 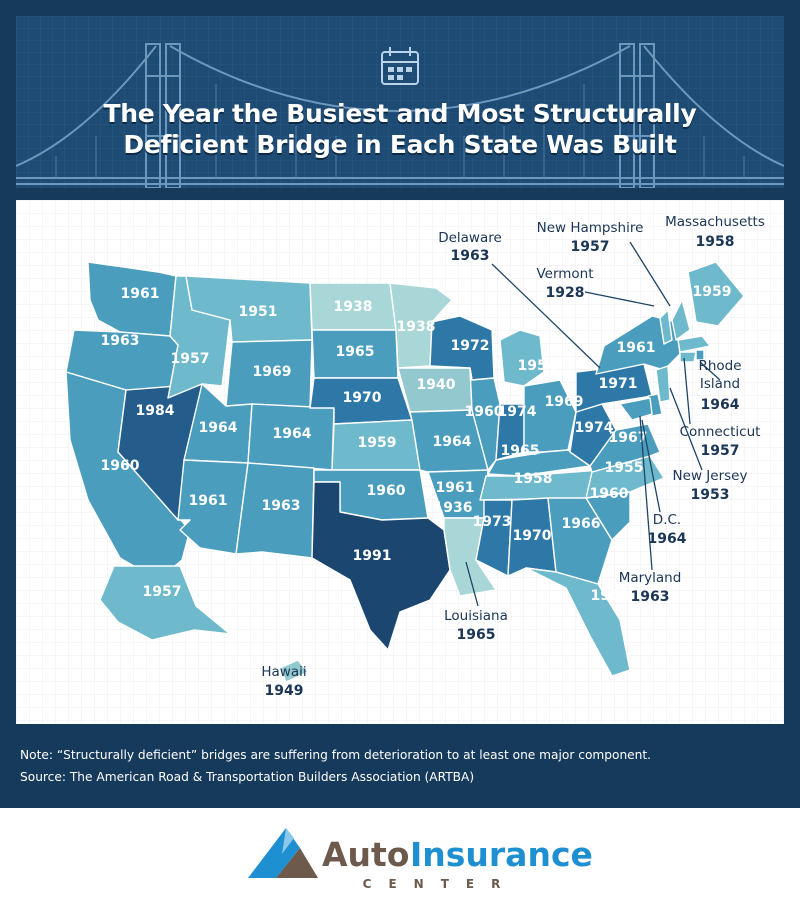 What do you see at coordinates (650, 597) in the screenshot?
I see `callout-year: 1963` at bounding box center [650, 597].